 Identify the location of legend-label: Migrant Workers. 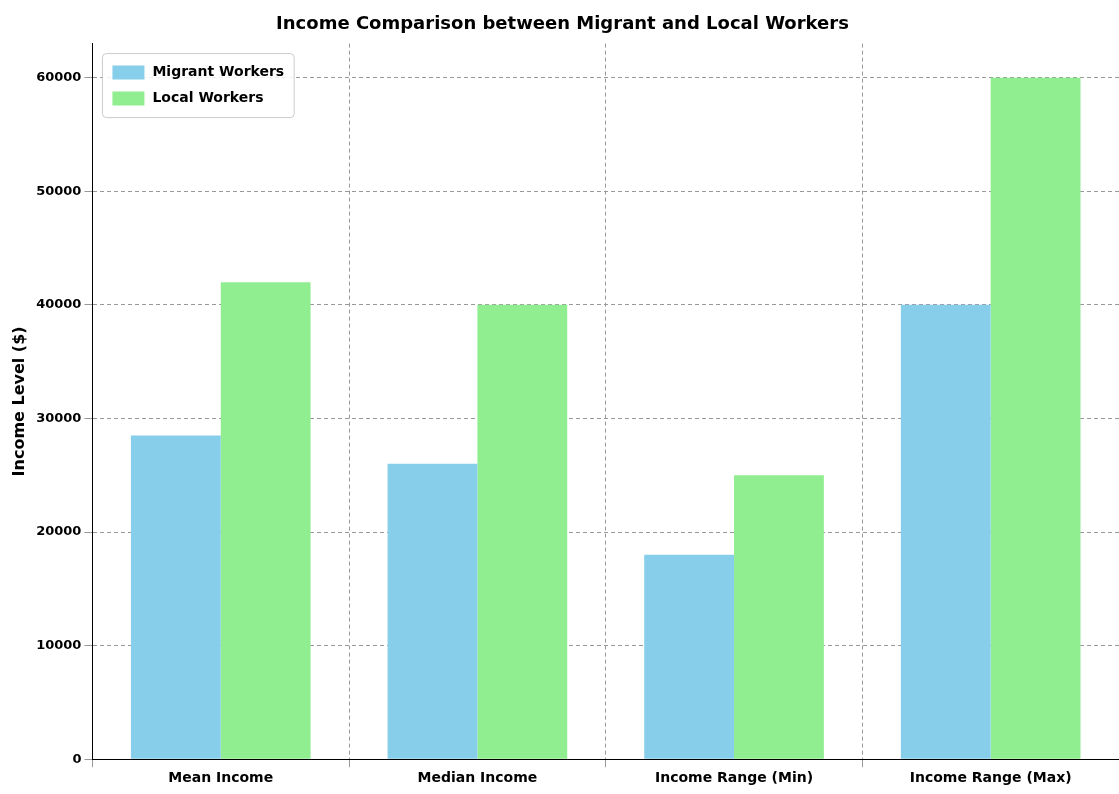
(218, 71).